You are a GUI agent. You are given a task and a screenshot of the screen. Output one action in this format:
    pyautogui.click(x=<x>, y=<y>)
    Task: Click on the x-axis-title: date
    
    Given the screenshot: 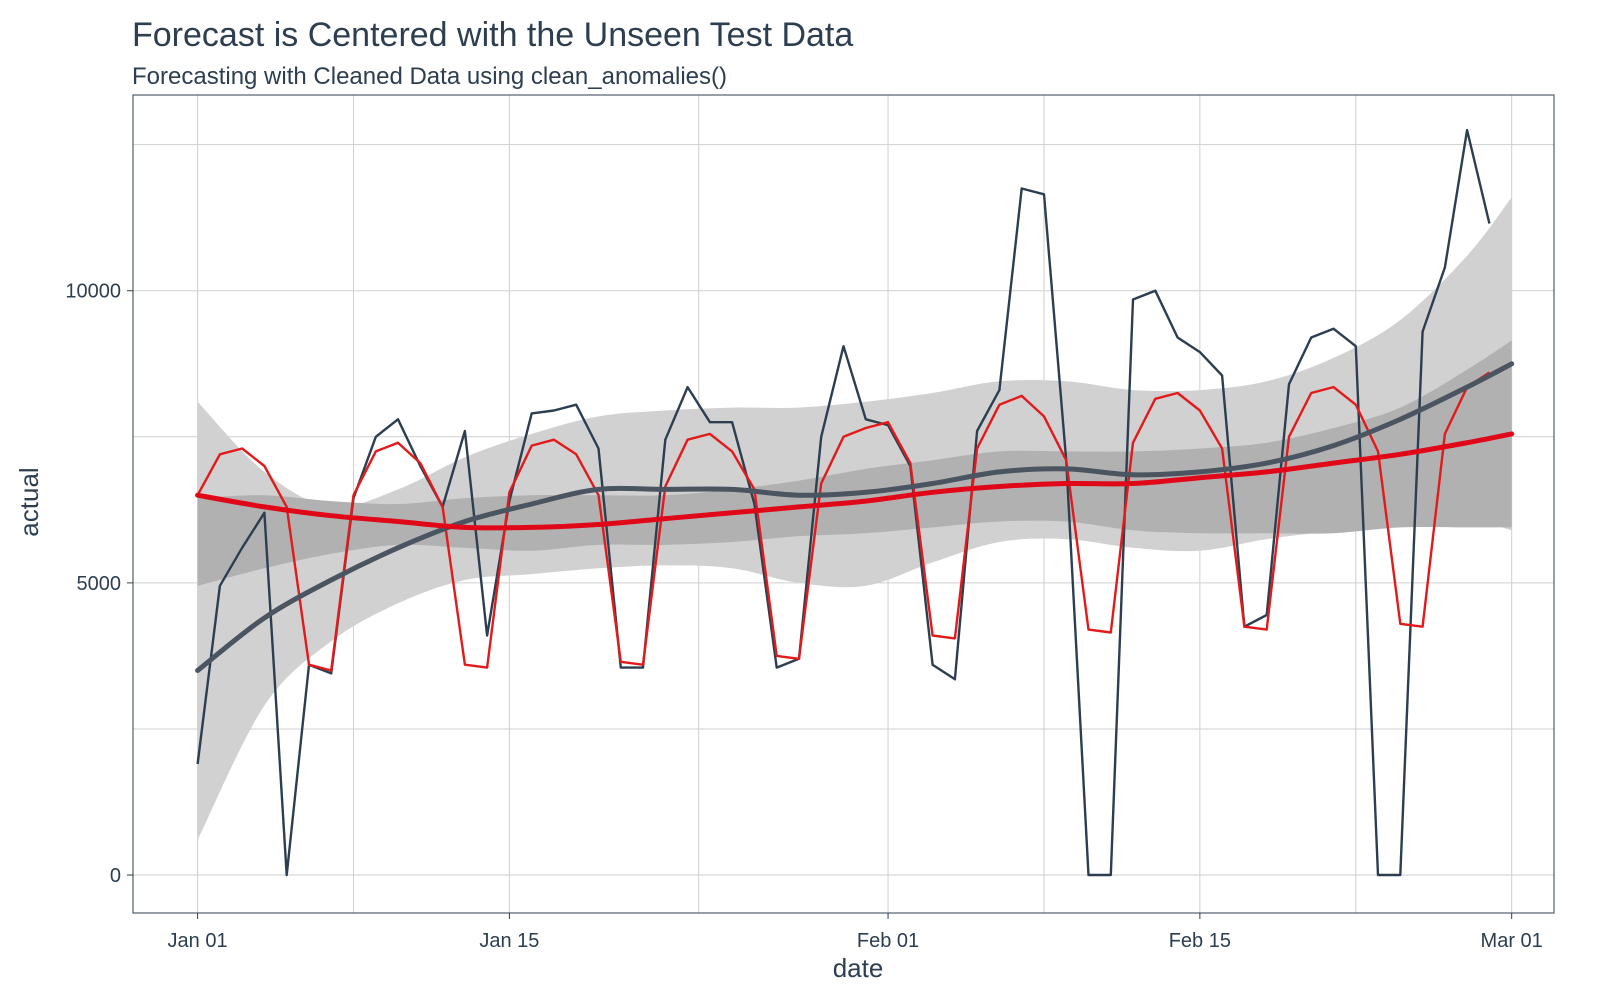 What is the action you would take?
    pyautogui.click(x=858, y=968)
    